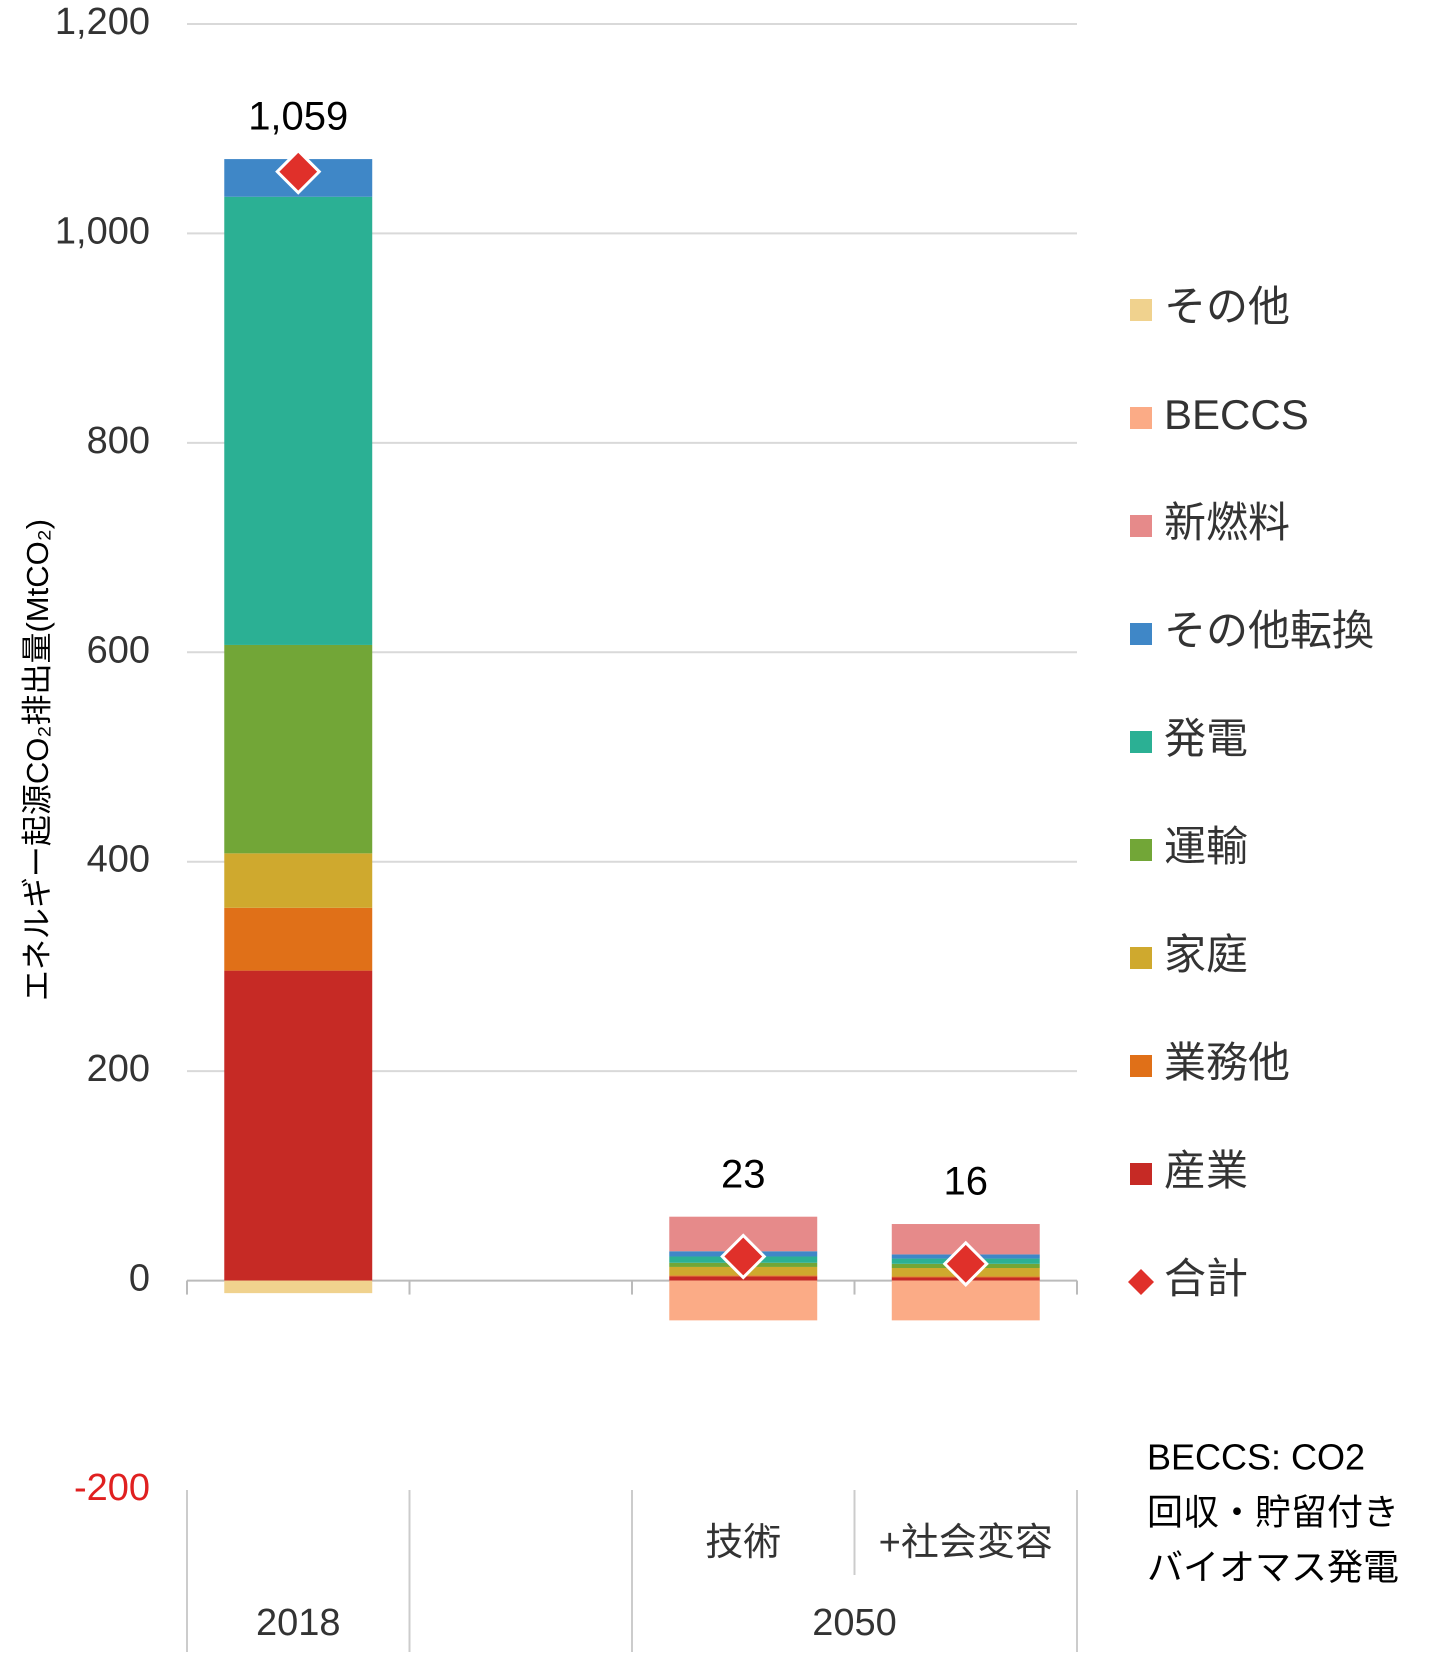 This screenshot has width=1440, height=1671. What do you see at coordinates (139, 1279) in the screenshot?
I see `y-tick-label: 0` at bounding box center [139, 1279].